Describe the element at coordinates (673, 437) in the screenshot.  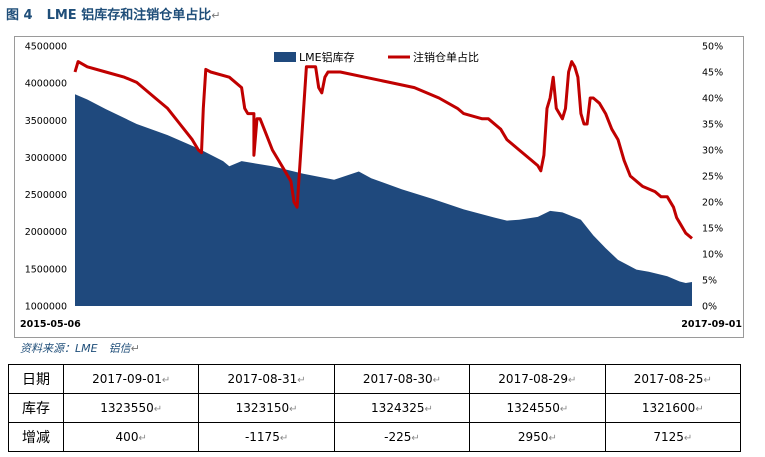
I see `table-cell: 7125↵` at that location.